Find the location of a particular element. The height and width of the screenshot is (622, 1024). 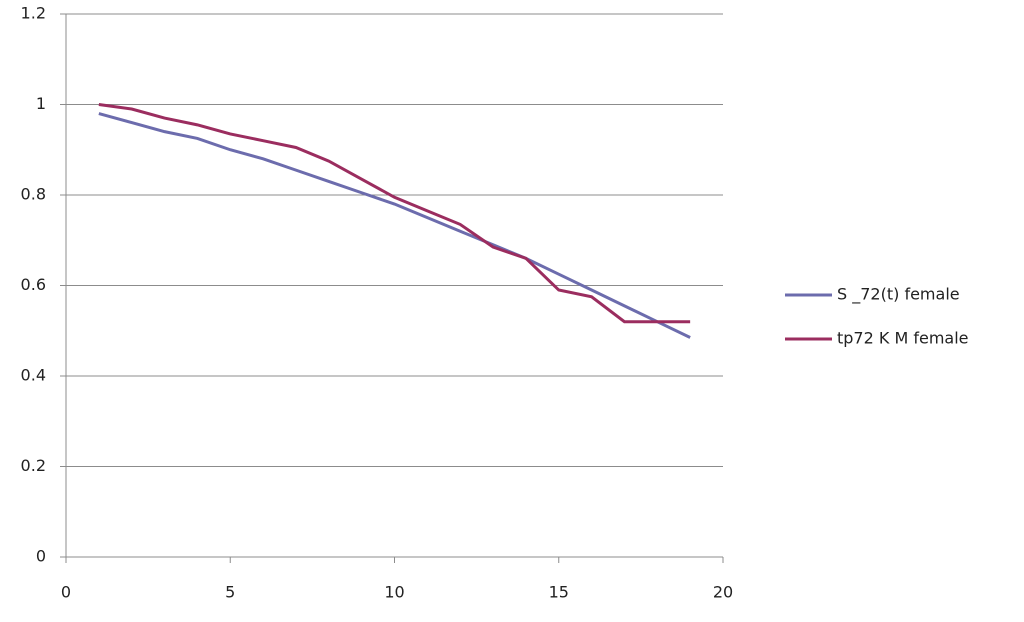

y-tick-label: 1 is located at coordinates (41, 103).